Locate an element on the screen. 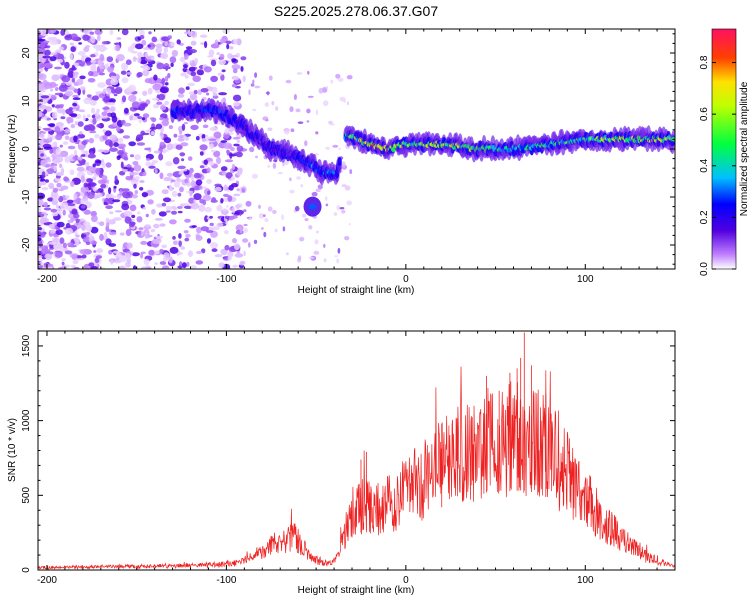 The image size is (750, 600). colorbar-label: Normalized spectral amplitude is located at coordinates (744, 148).